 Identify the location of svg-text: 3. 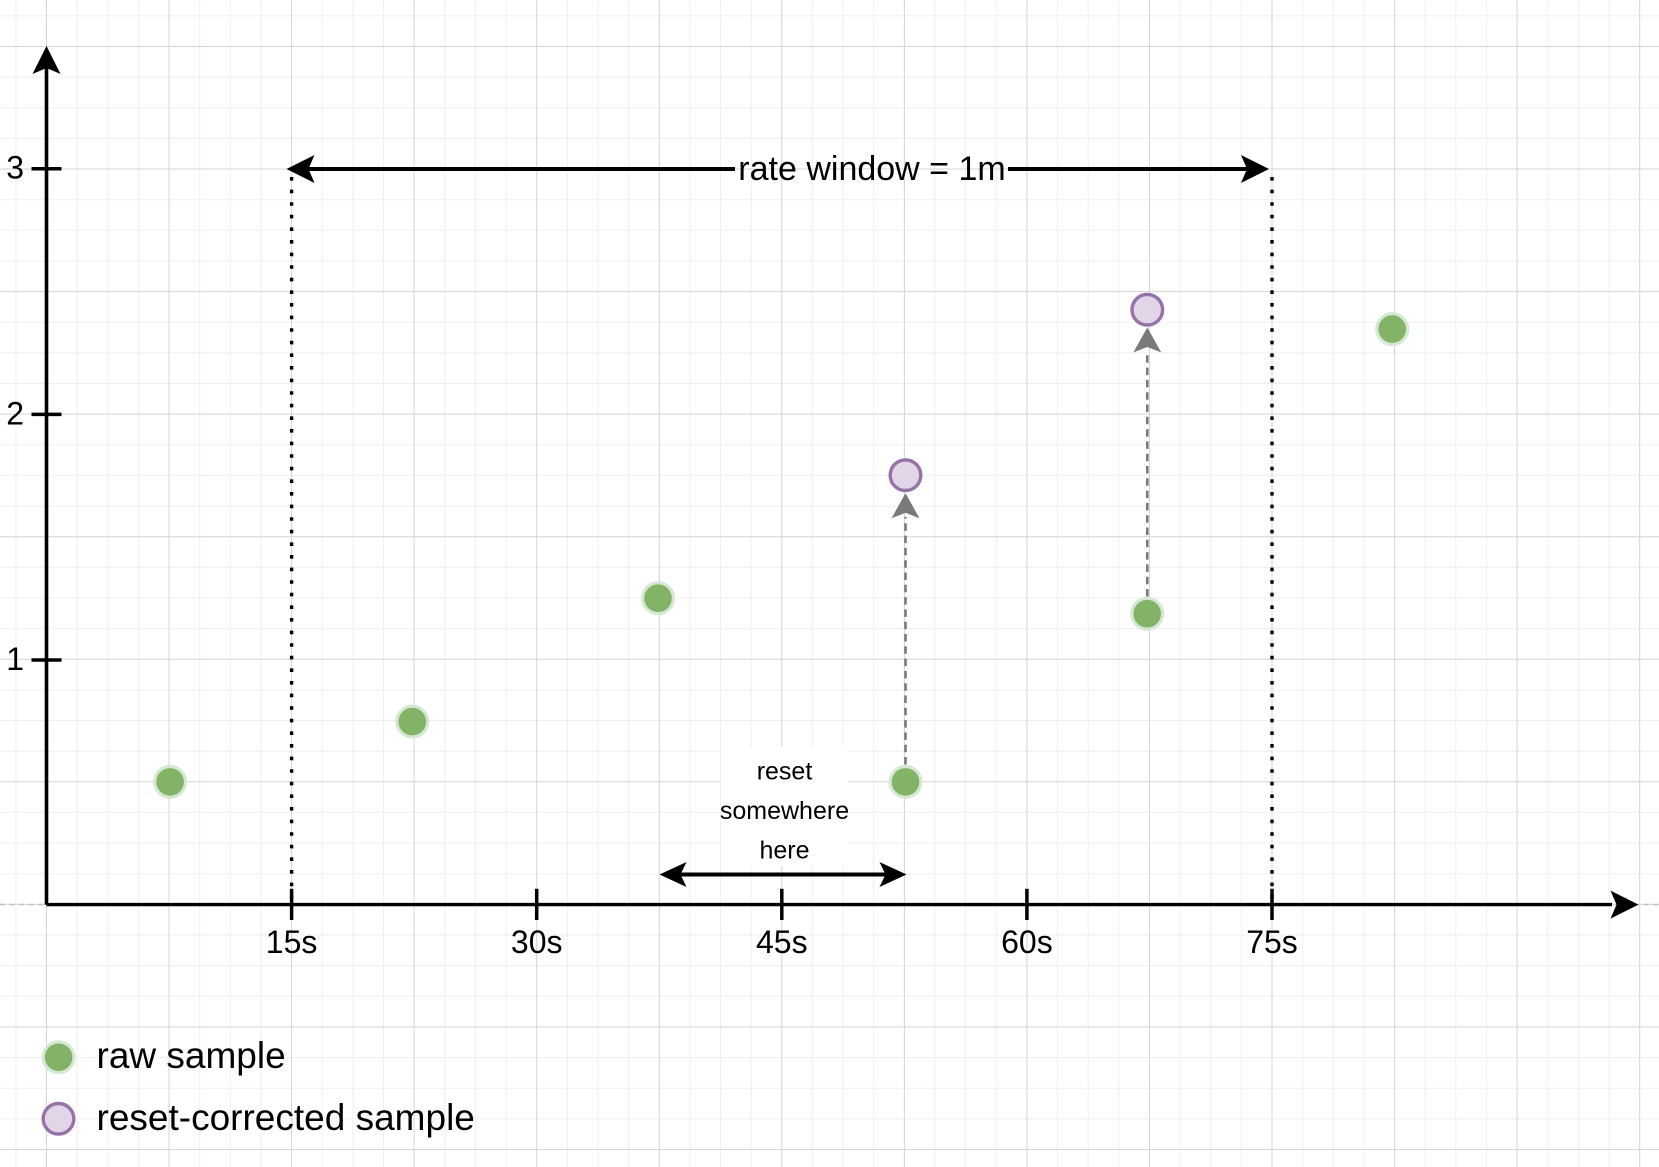
(15, 168).